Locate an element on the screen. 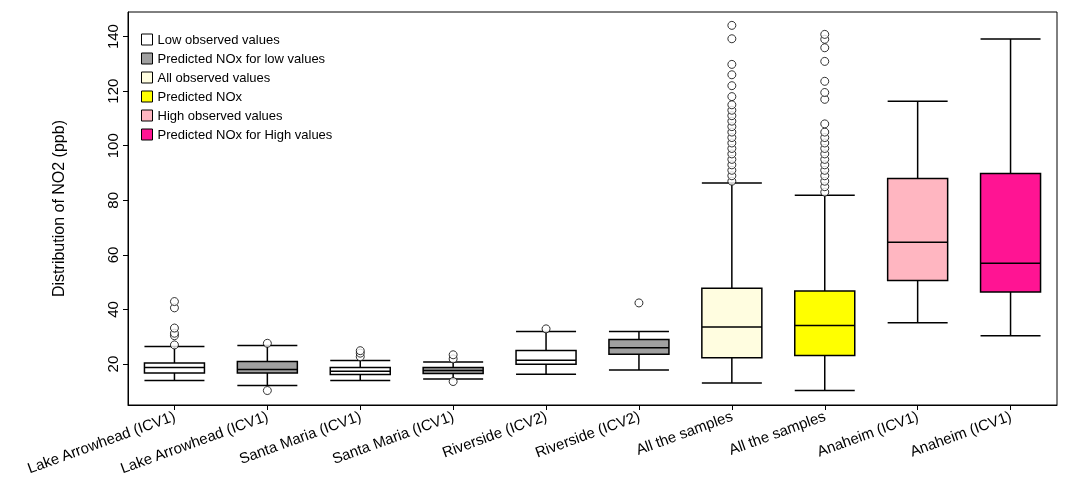 This screenshot has width=1067, height=490. y-tick-label: 120 is located at coordinates (112, 91).